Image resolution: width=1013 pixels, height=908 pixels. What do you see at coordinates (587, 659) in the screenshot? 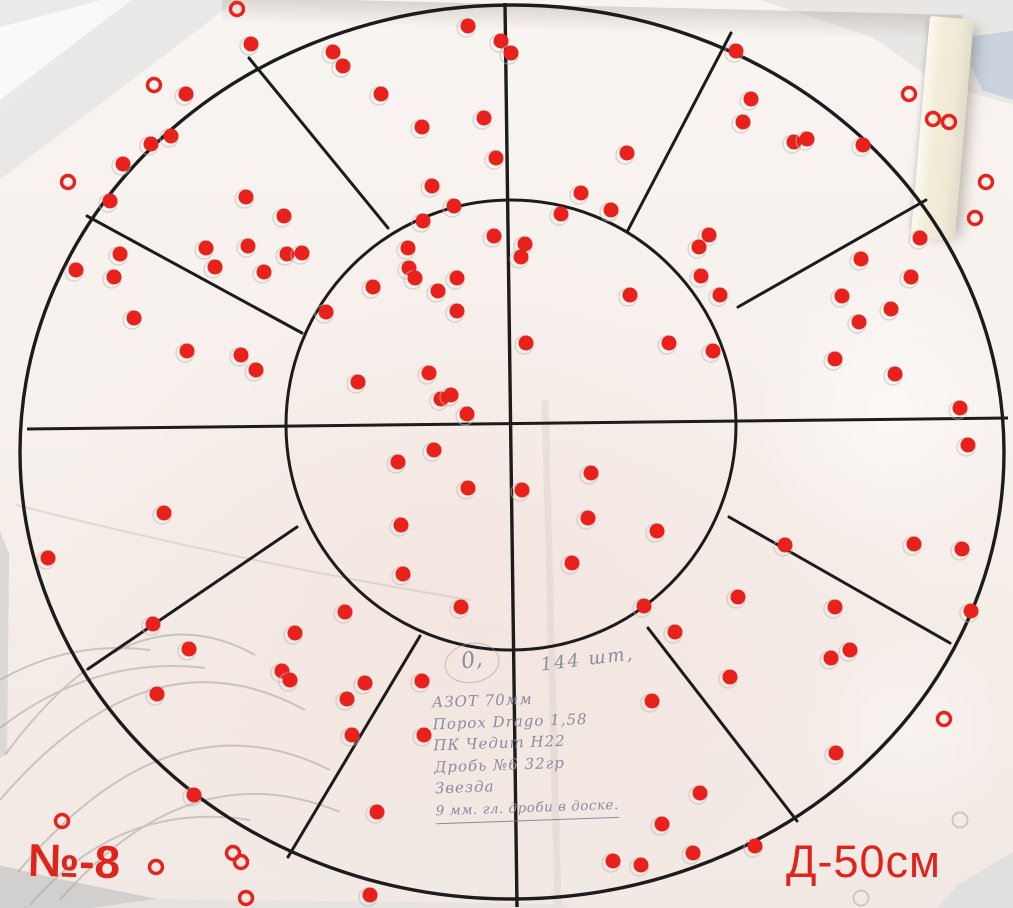
I see `pellet-count-note: 144 шт,` at bounding box center [587, 659].